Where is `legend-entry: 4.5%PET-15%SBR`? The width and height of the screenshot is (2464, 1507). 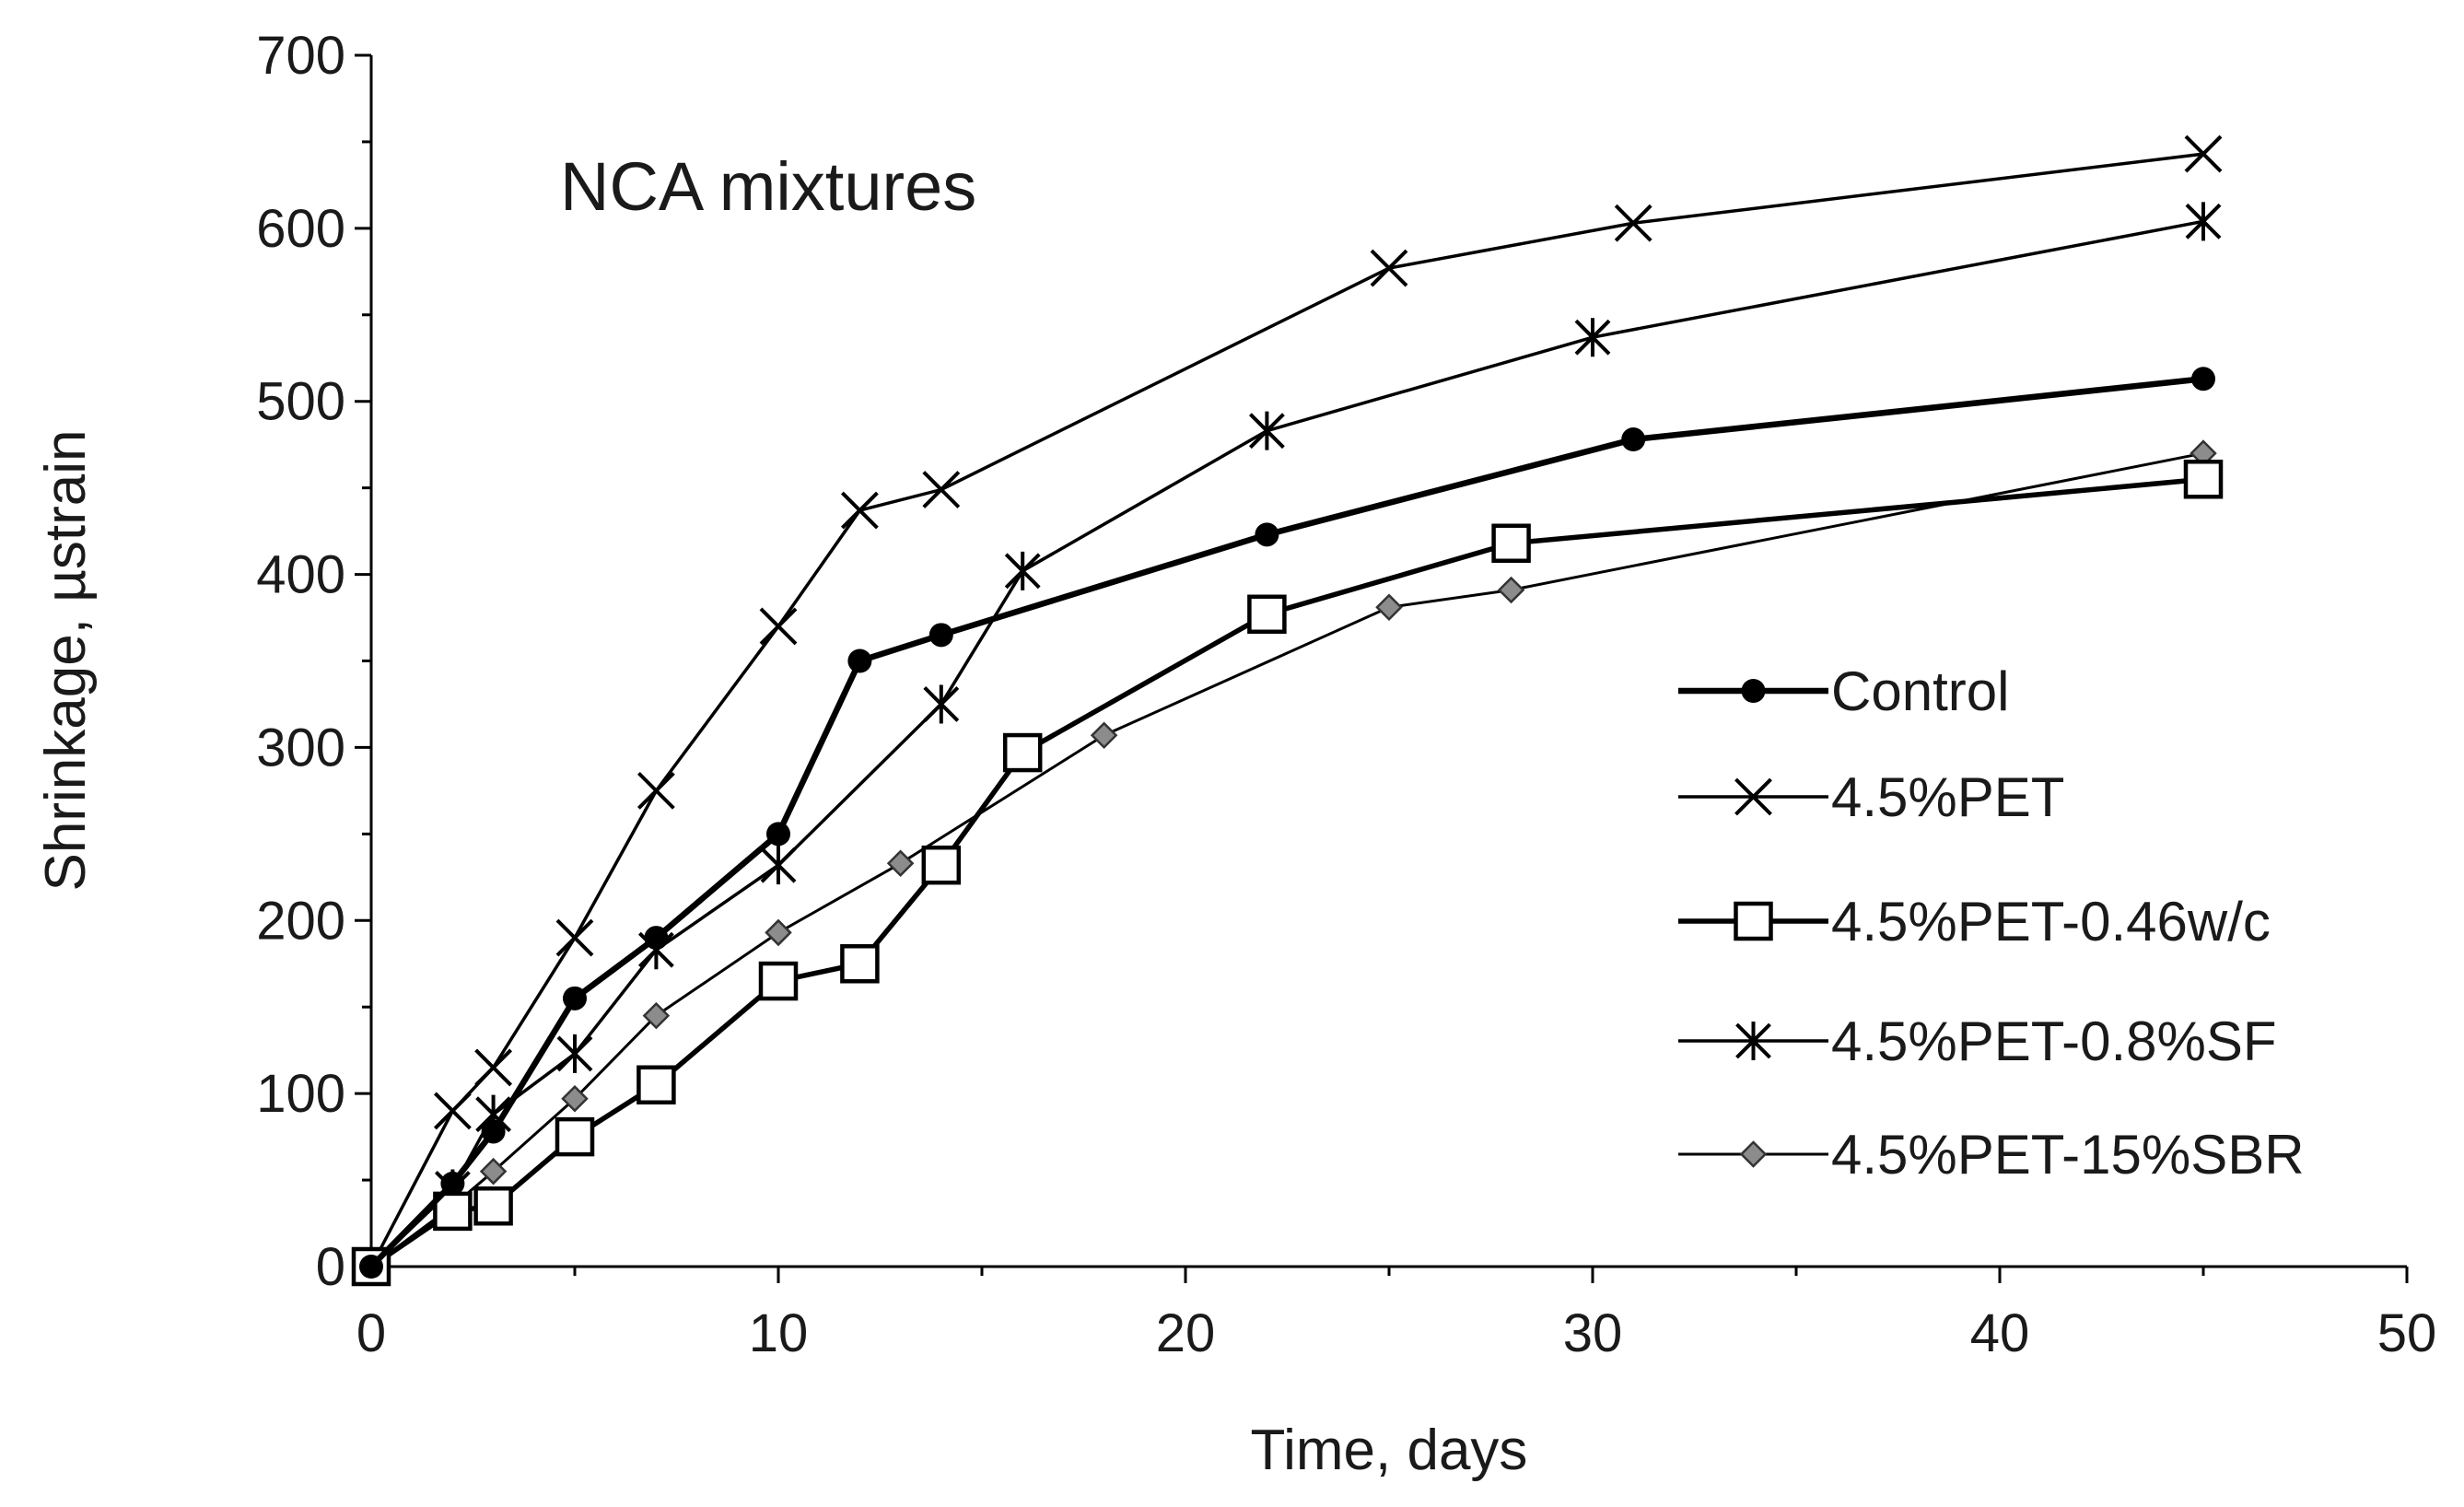
legend-entry: 4.5%PET-15%SBR is located at coordinates (1991, 1155).